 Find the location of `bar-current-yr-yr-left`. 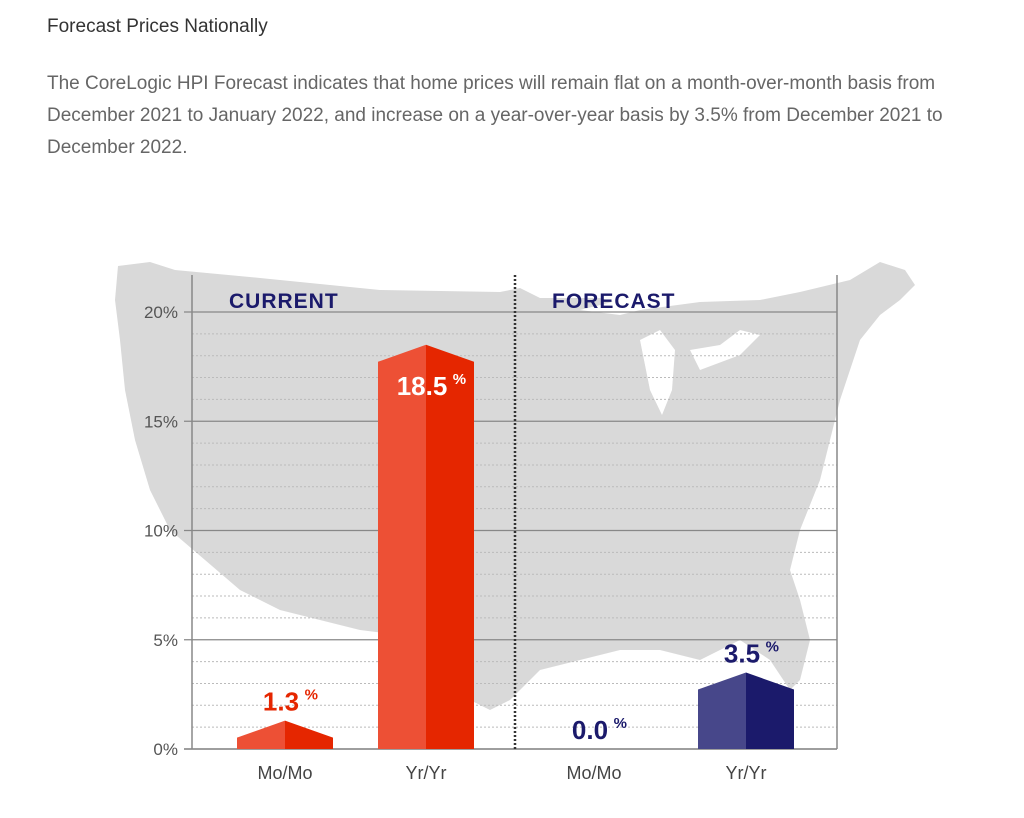

bar-current-yr-yr-left is located at coordinates (402, 546).